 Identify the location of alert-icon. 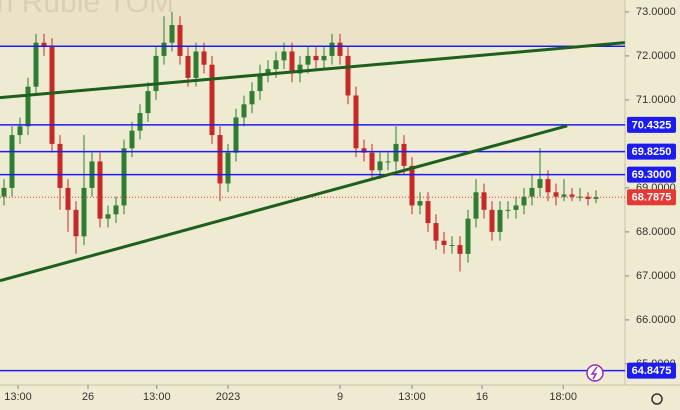
(595, 373).